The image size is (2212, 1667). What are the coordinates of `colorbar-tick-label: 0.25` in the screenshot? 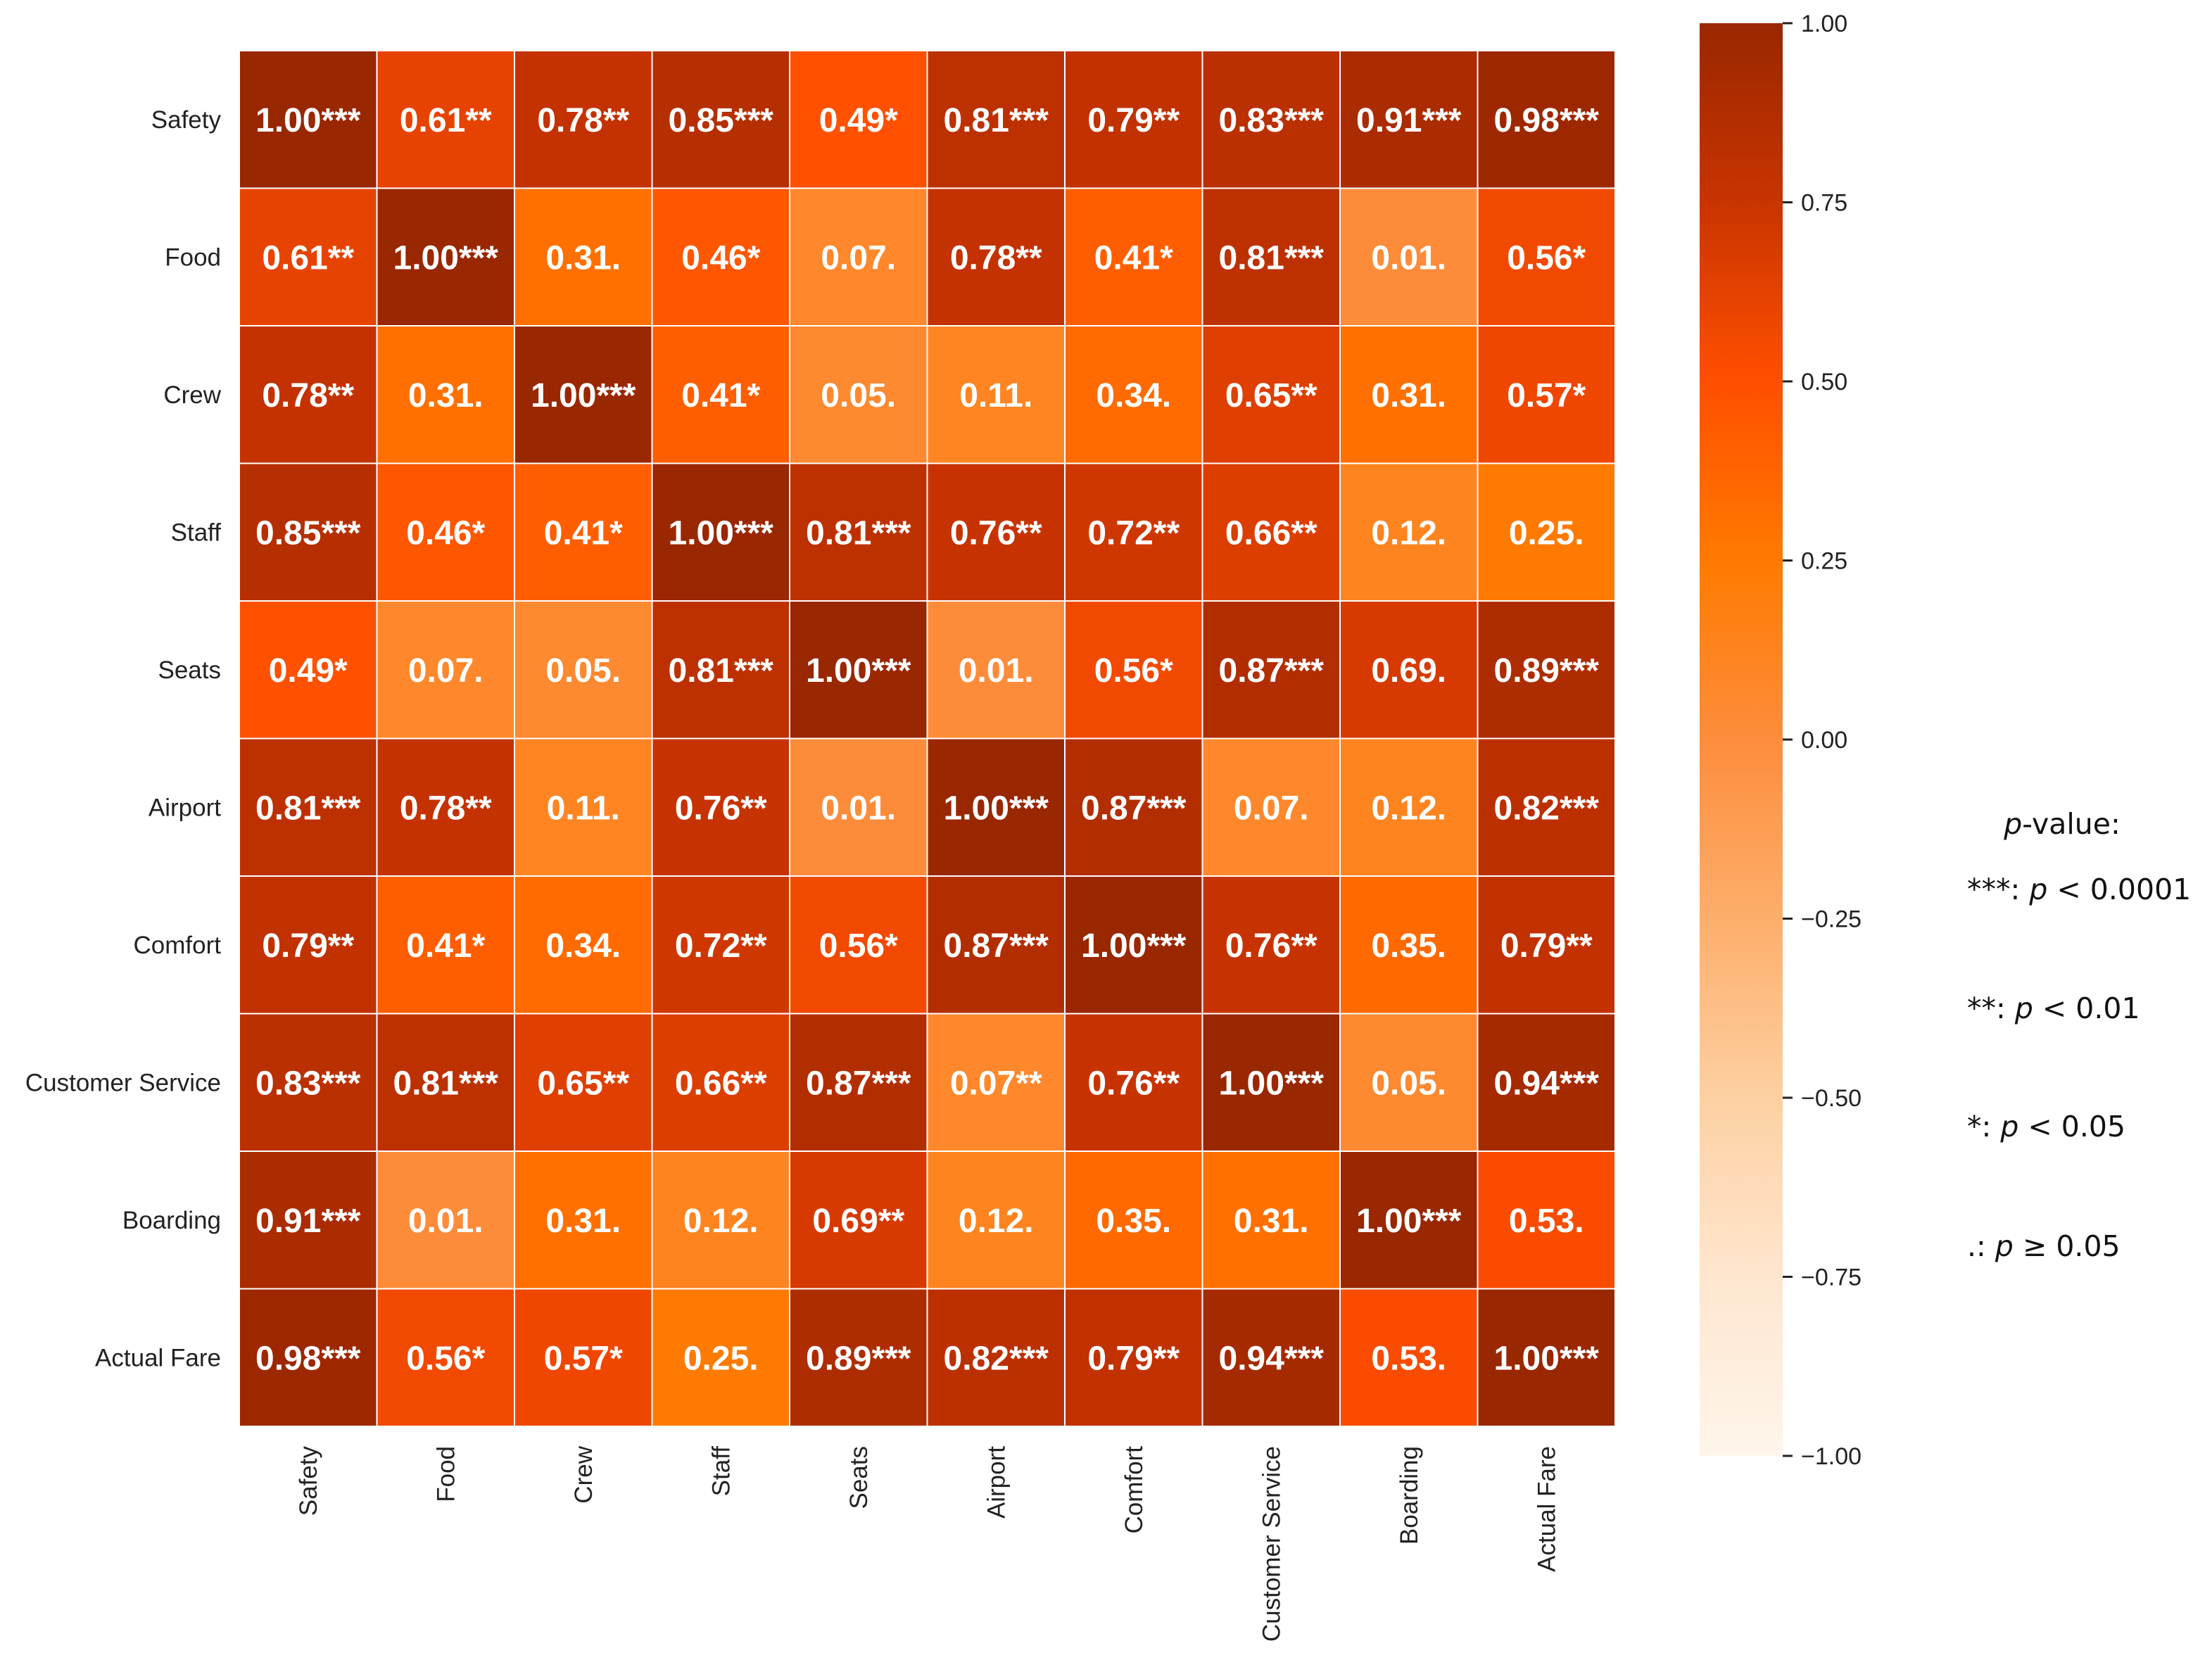 It's located at (1824, 561).